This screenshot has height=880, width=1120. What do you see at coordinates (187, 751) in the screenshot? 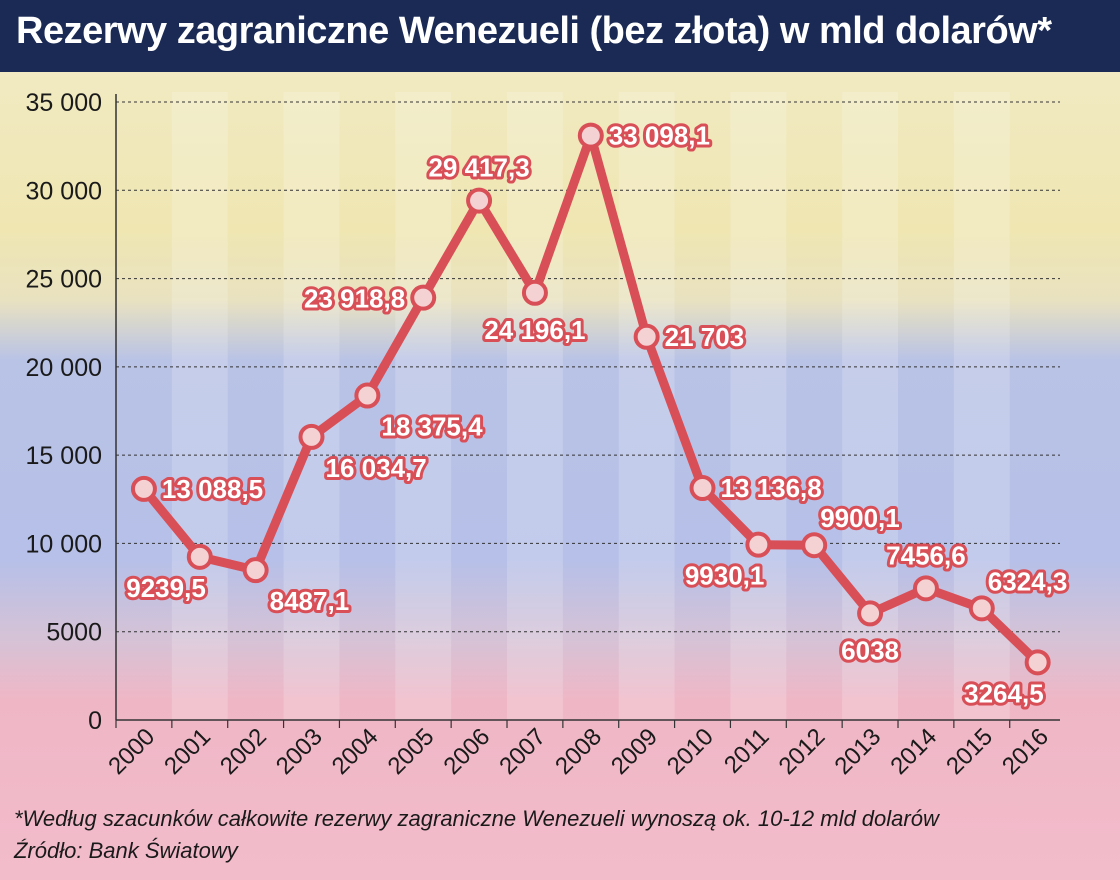
I see `x-tick-label: 2001` at bounding box center [187, 751].